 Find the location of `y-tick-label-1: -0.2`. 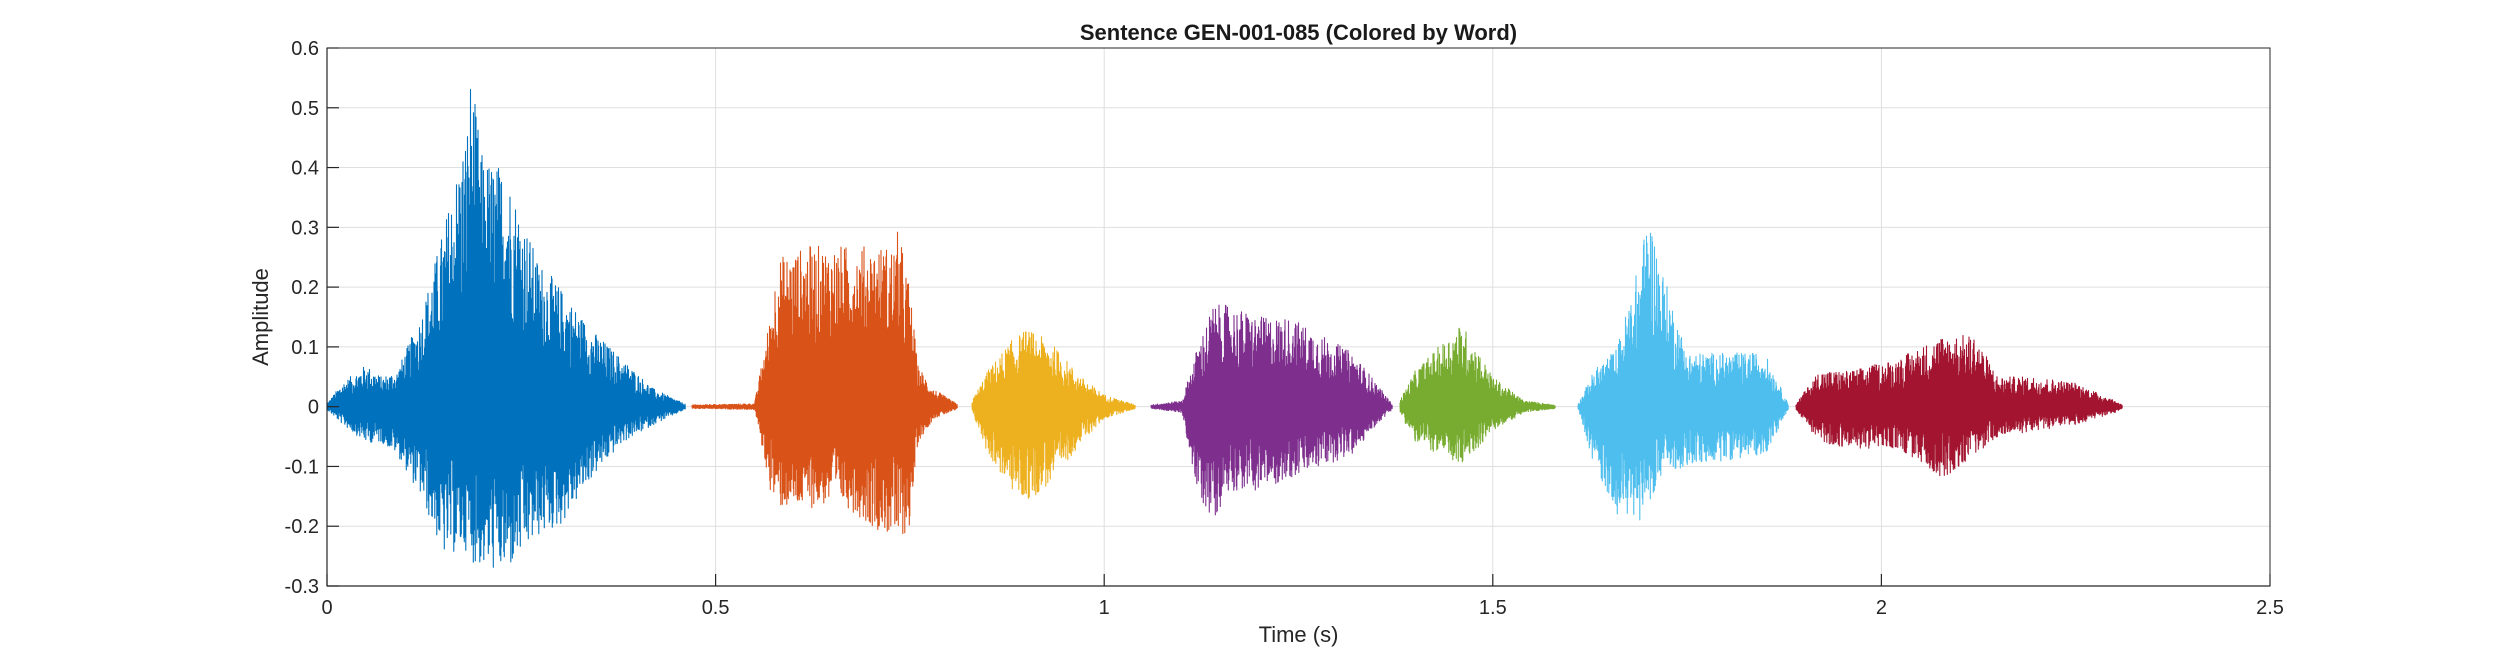

y-tick-label-1: -0.2 is located at coordinates (302, 527).